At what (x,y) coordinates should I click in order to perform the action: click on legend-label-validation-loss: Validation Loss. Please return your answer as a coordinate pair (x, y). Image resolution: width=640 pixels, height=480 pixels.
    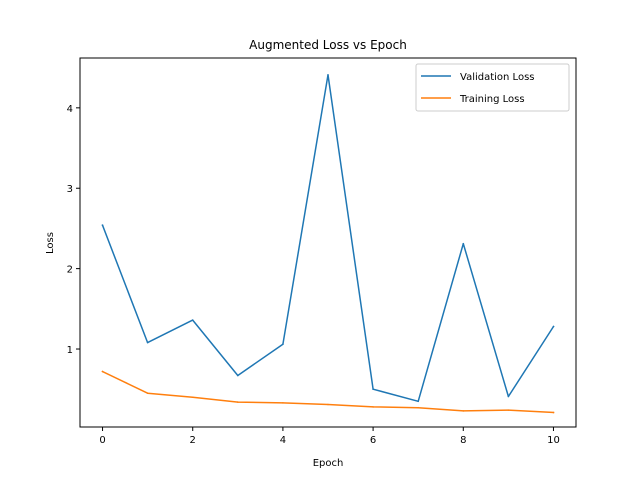
    Looking at the image, I should click on (497, 77).